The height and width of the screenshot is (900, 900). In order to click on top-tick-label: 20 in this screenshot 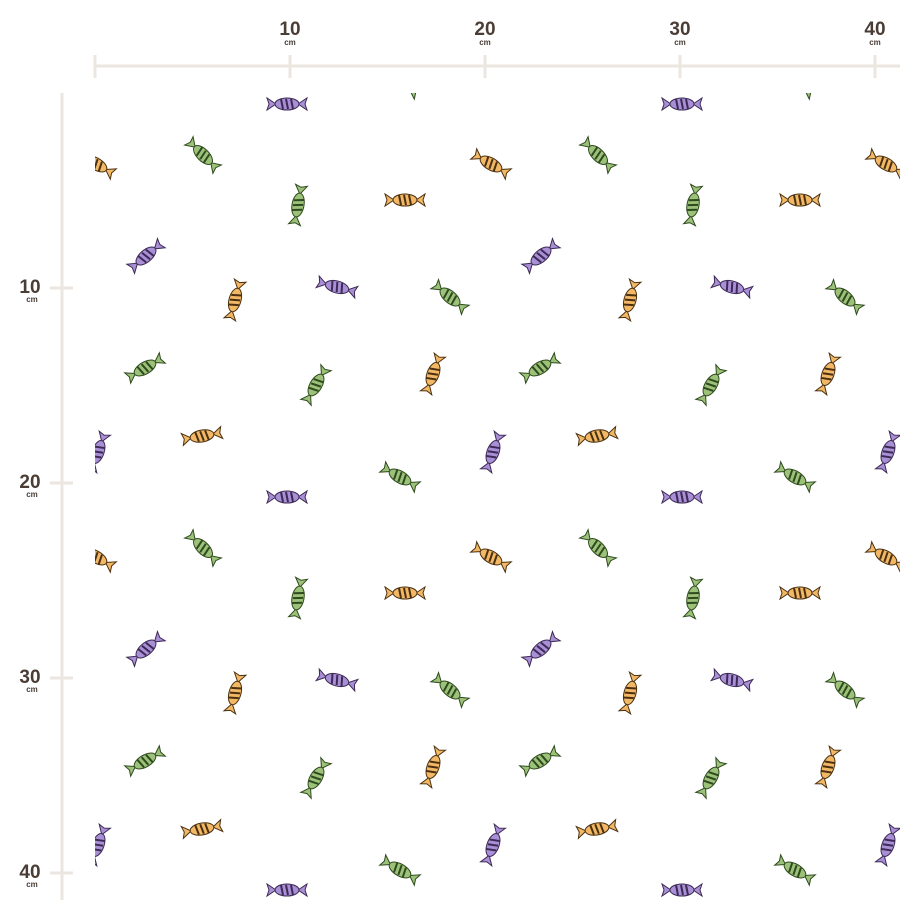, I will do `click(484, 29)`.